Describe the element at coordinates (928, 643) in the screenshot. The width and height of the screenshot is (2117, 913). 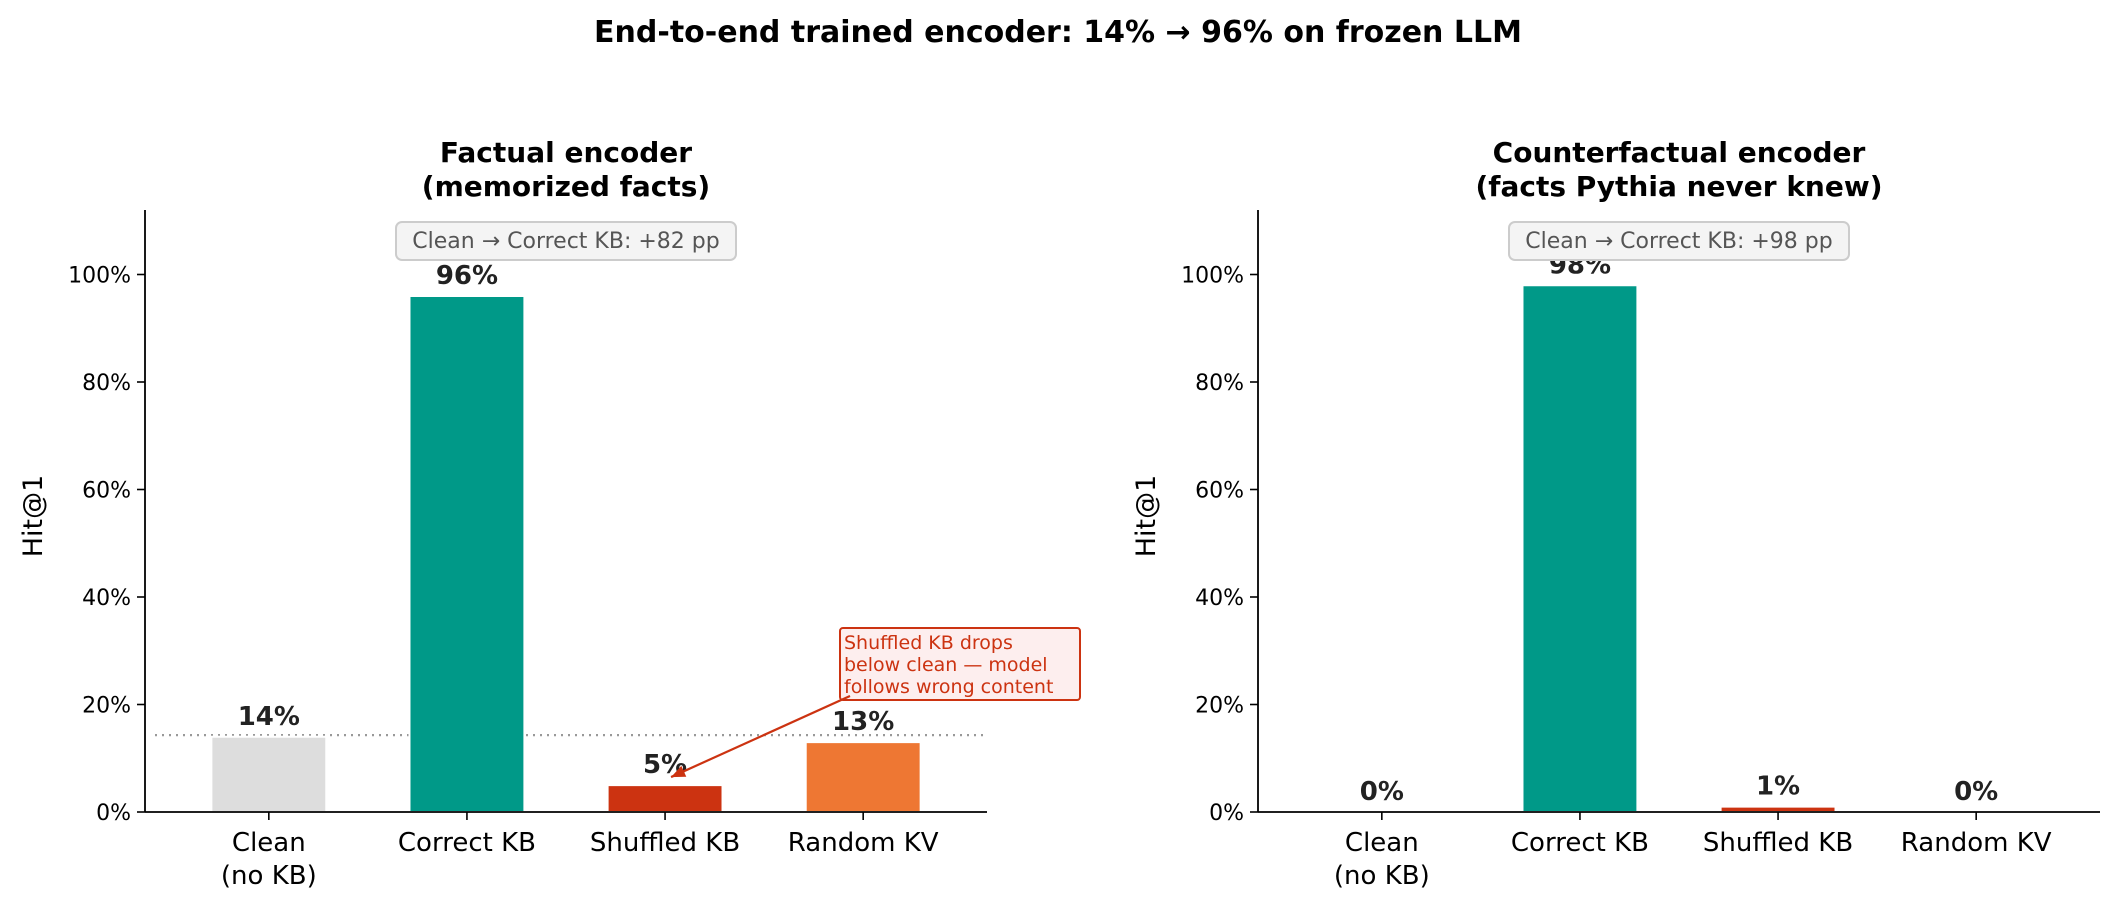
I see `callout-text: Shuffled KB drops` at that location.